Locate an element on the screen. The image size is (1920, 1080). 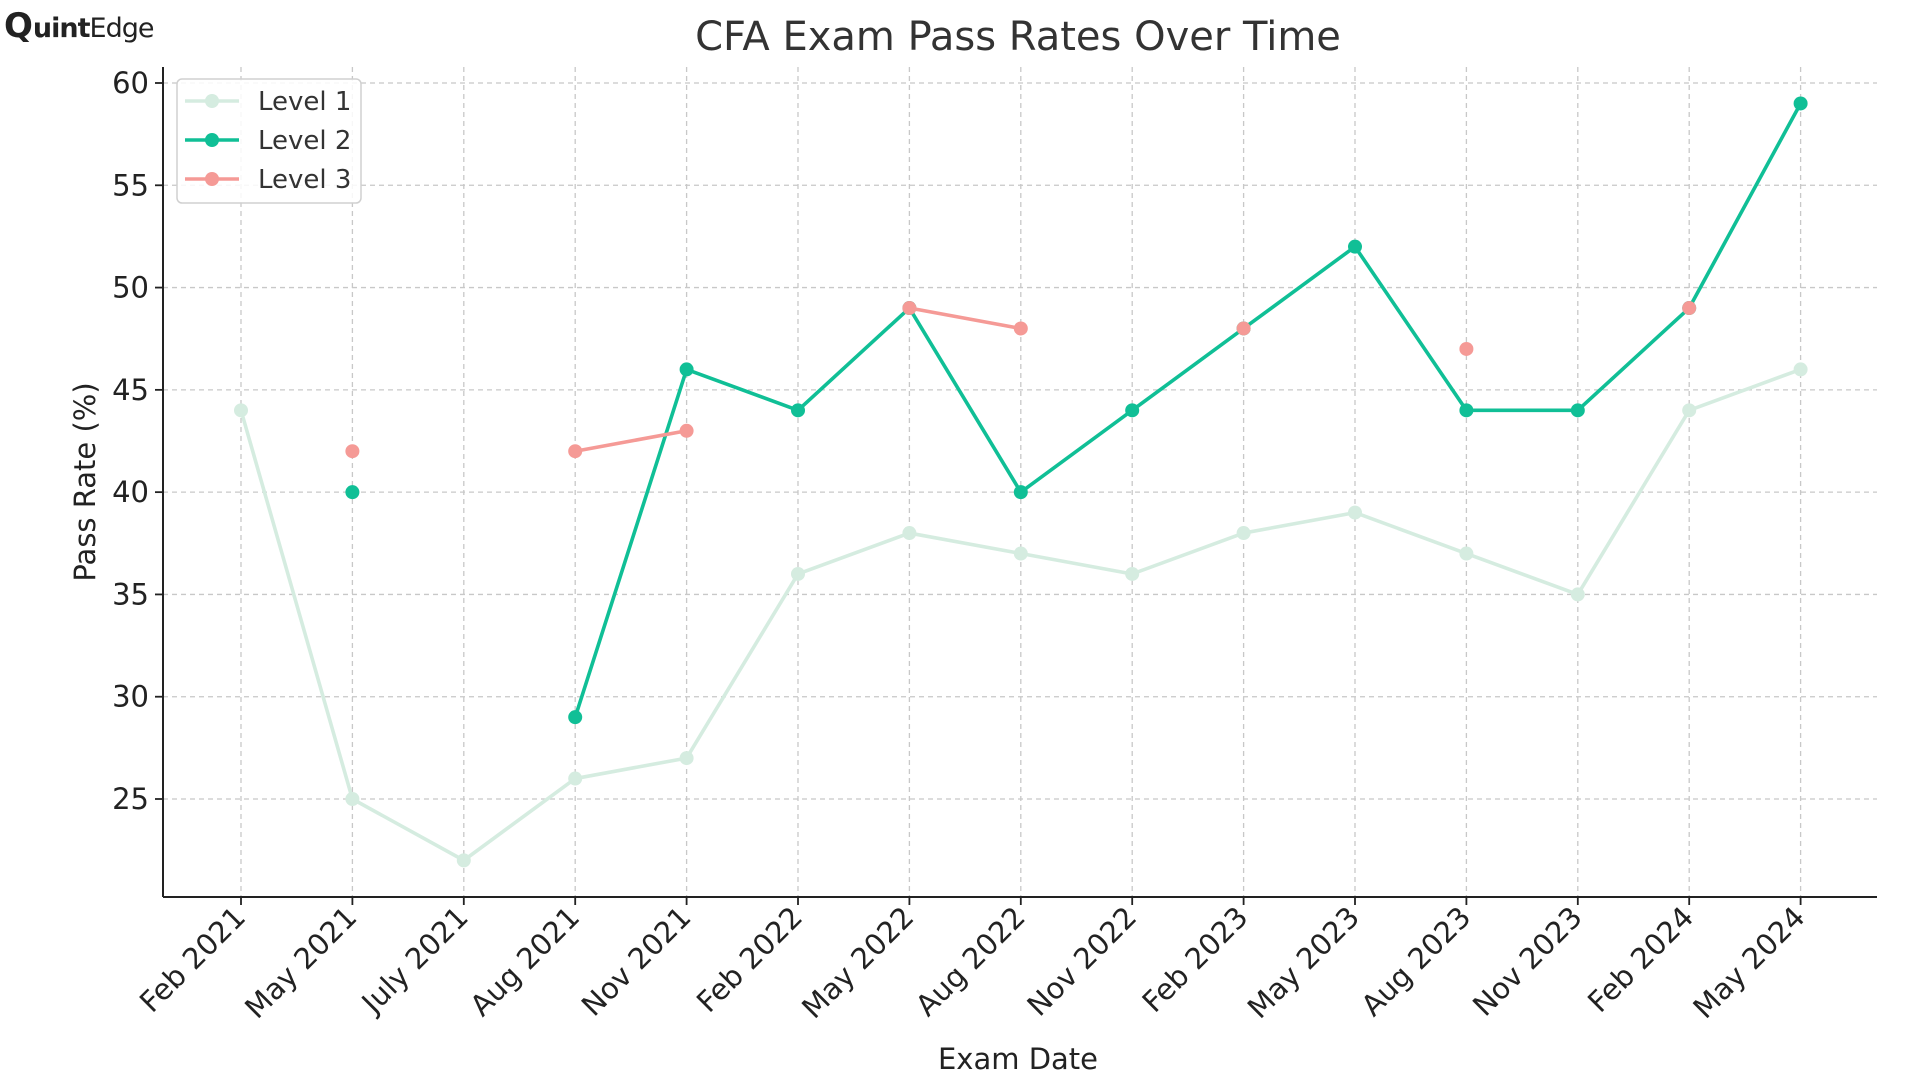
quintedge-logo: QuintEdge is located at coordinates (79, 26).